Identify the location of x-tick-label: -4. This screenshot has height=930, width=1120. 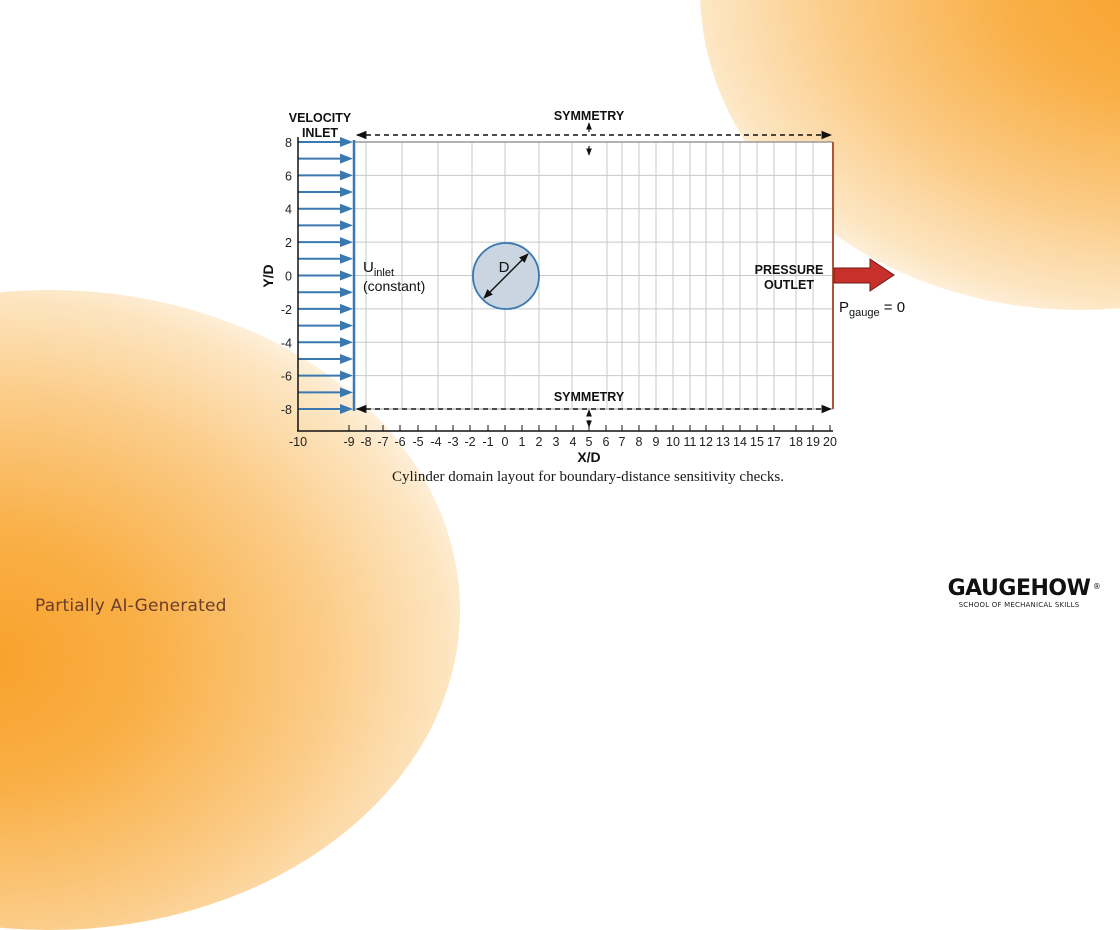
(435, 442).